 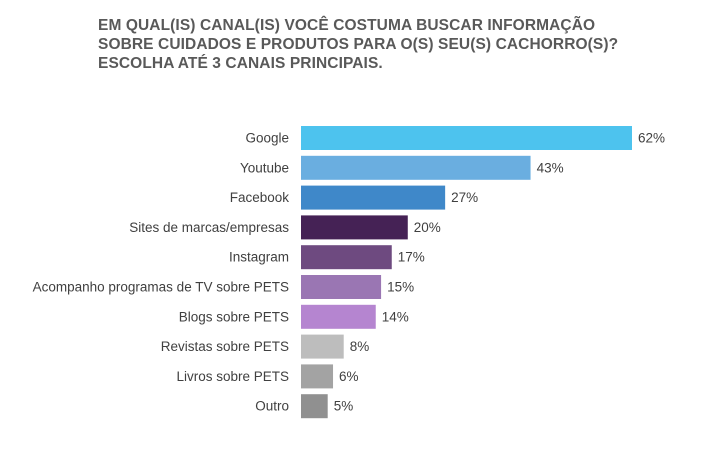 What do you see at coordinates (264, 167) in the screenshot?
I see `category-label-2: Youtube` at bounding box center [264, 167].